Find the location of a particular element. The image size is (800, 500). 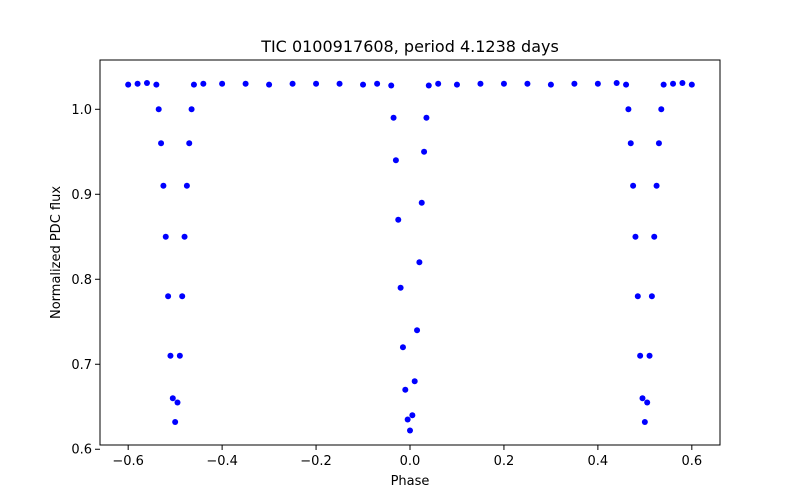

y-tick-label: 0.8 is located at coordinates (81, 280).